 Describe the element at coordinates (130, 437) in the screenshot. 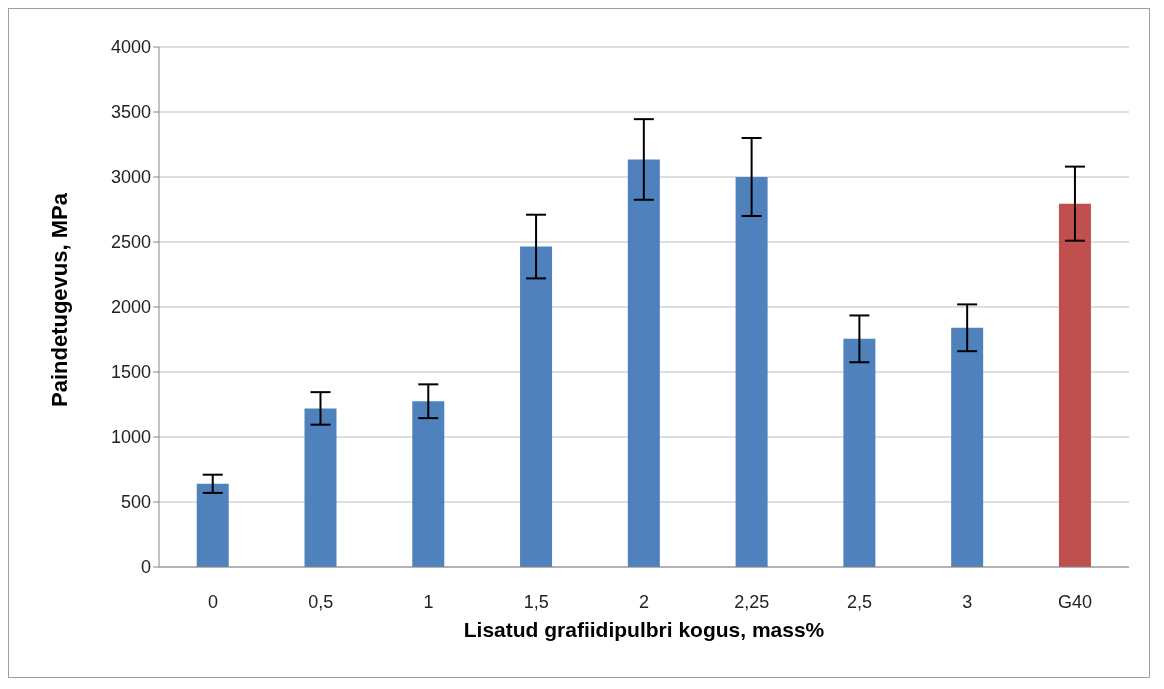

I see `y-tick-label: 1000` at that location.